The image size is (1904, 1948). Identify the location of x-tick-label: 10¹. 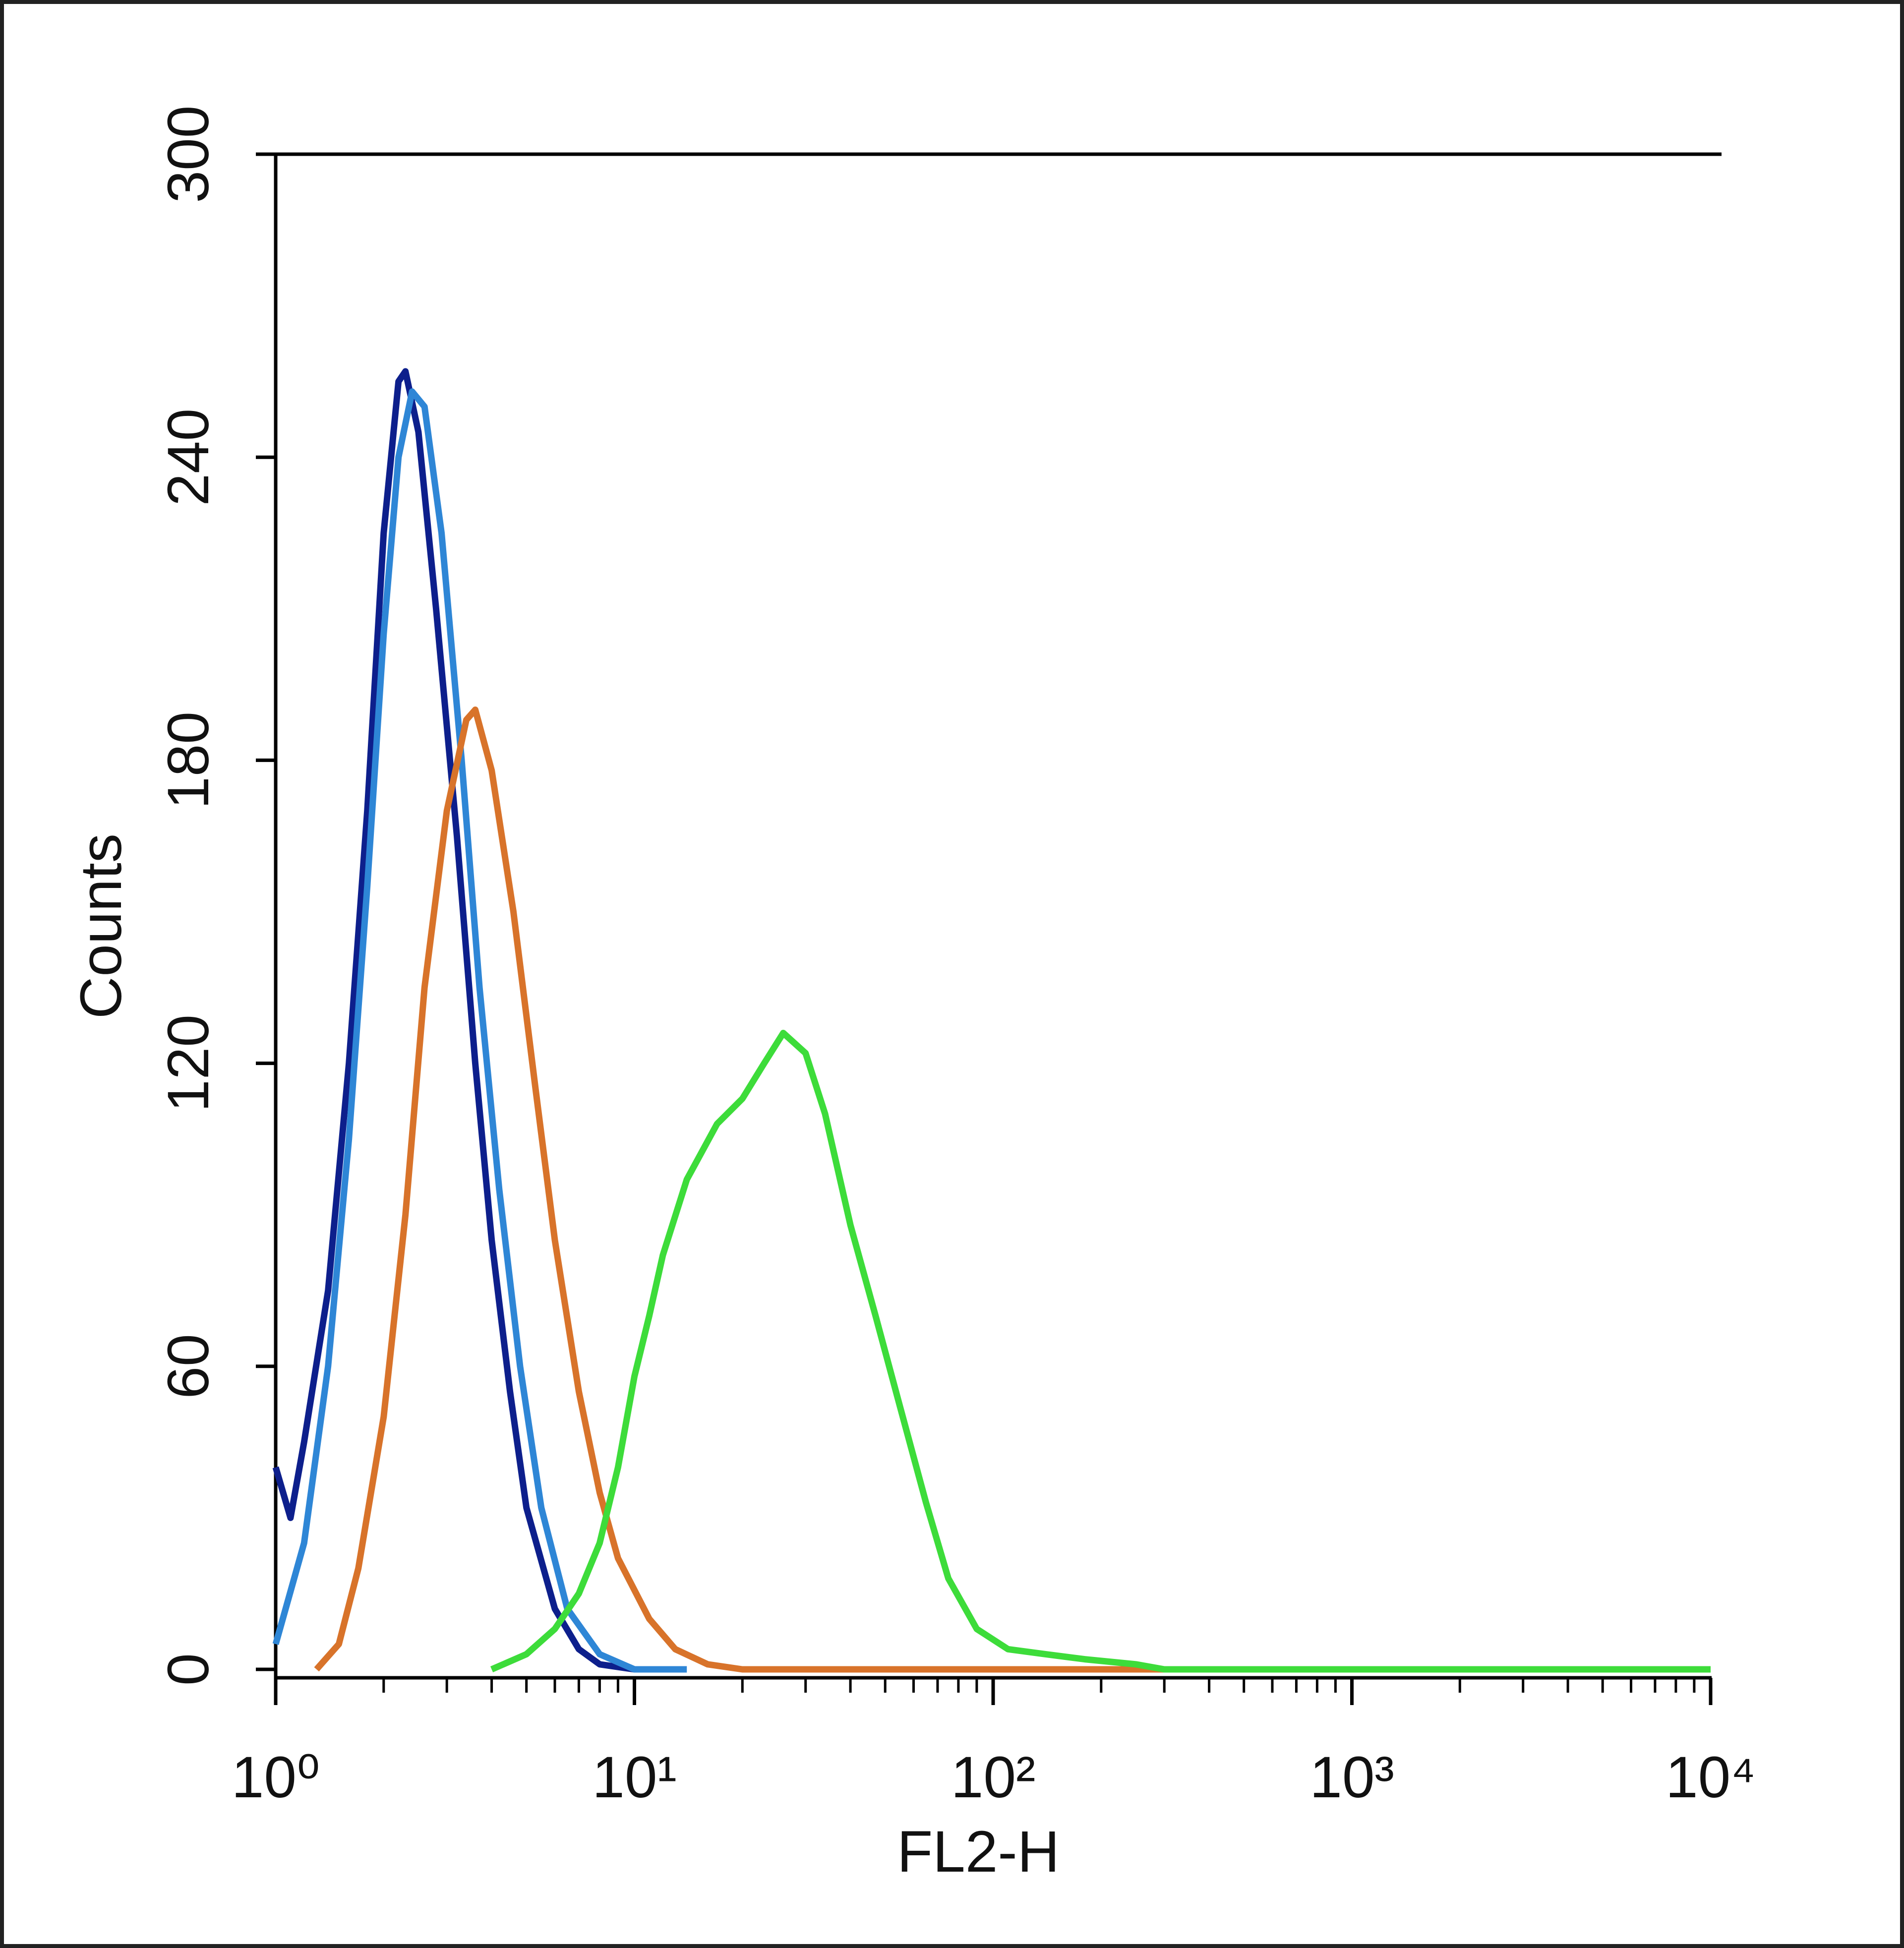
(634, 1777).